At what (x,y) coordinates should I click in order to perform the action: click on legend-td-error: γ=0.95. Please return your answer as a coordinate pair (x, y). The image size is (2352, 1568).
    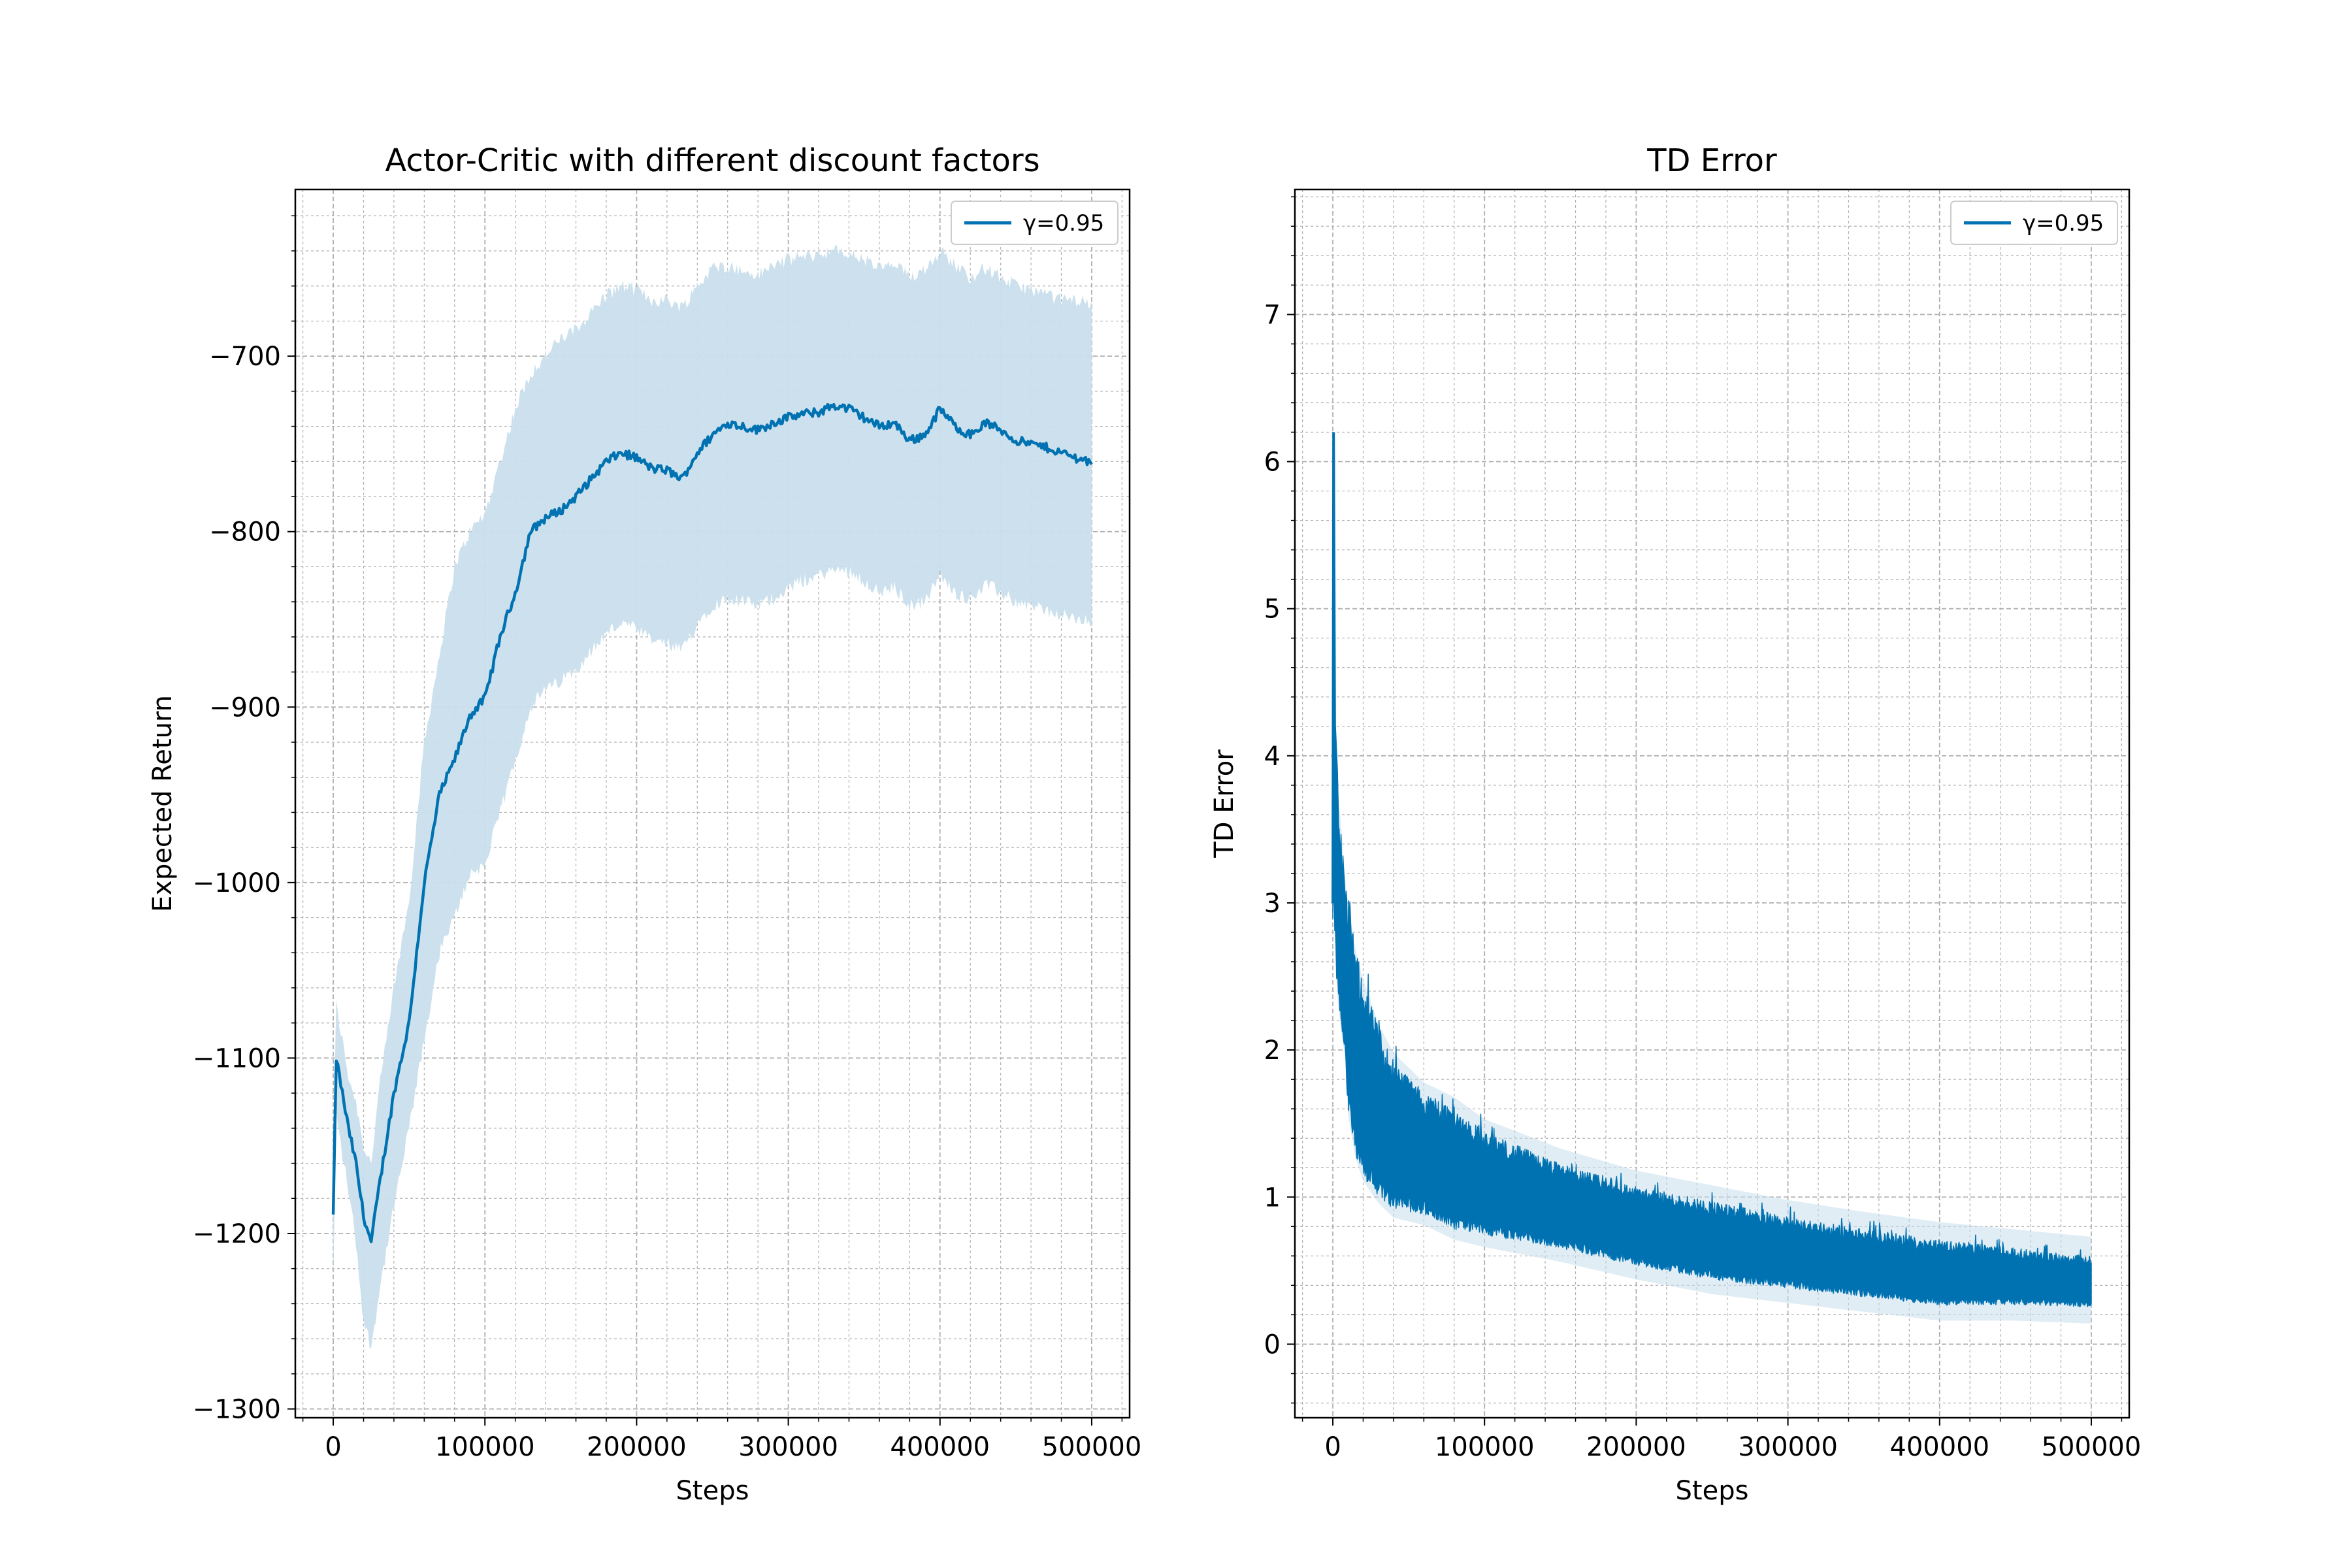
    Looking at the image, I should click on (2034, 223).